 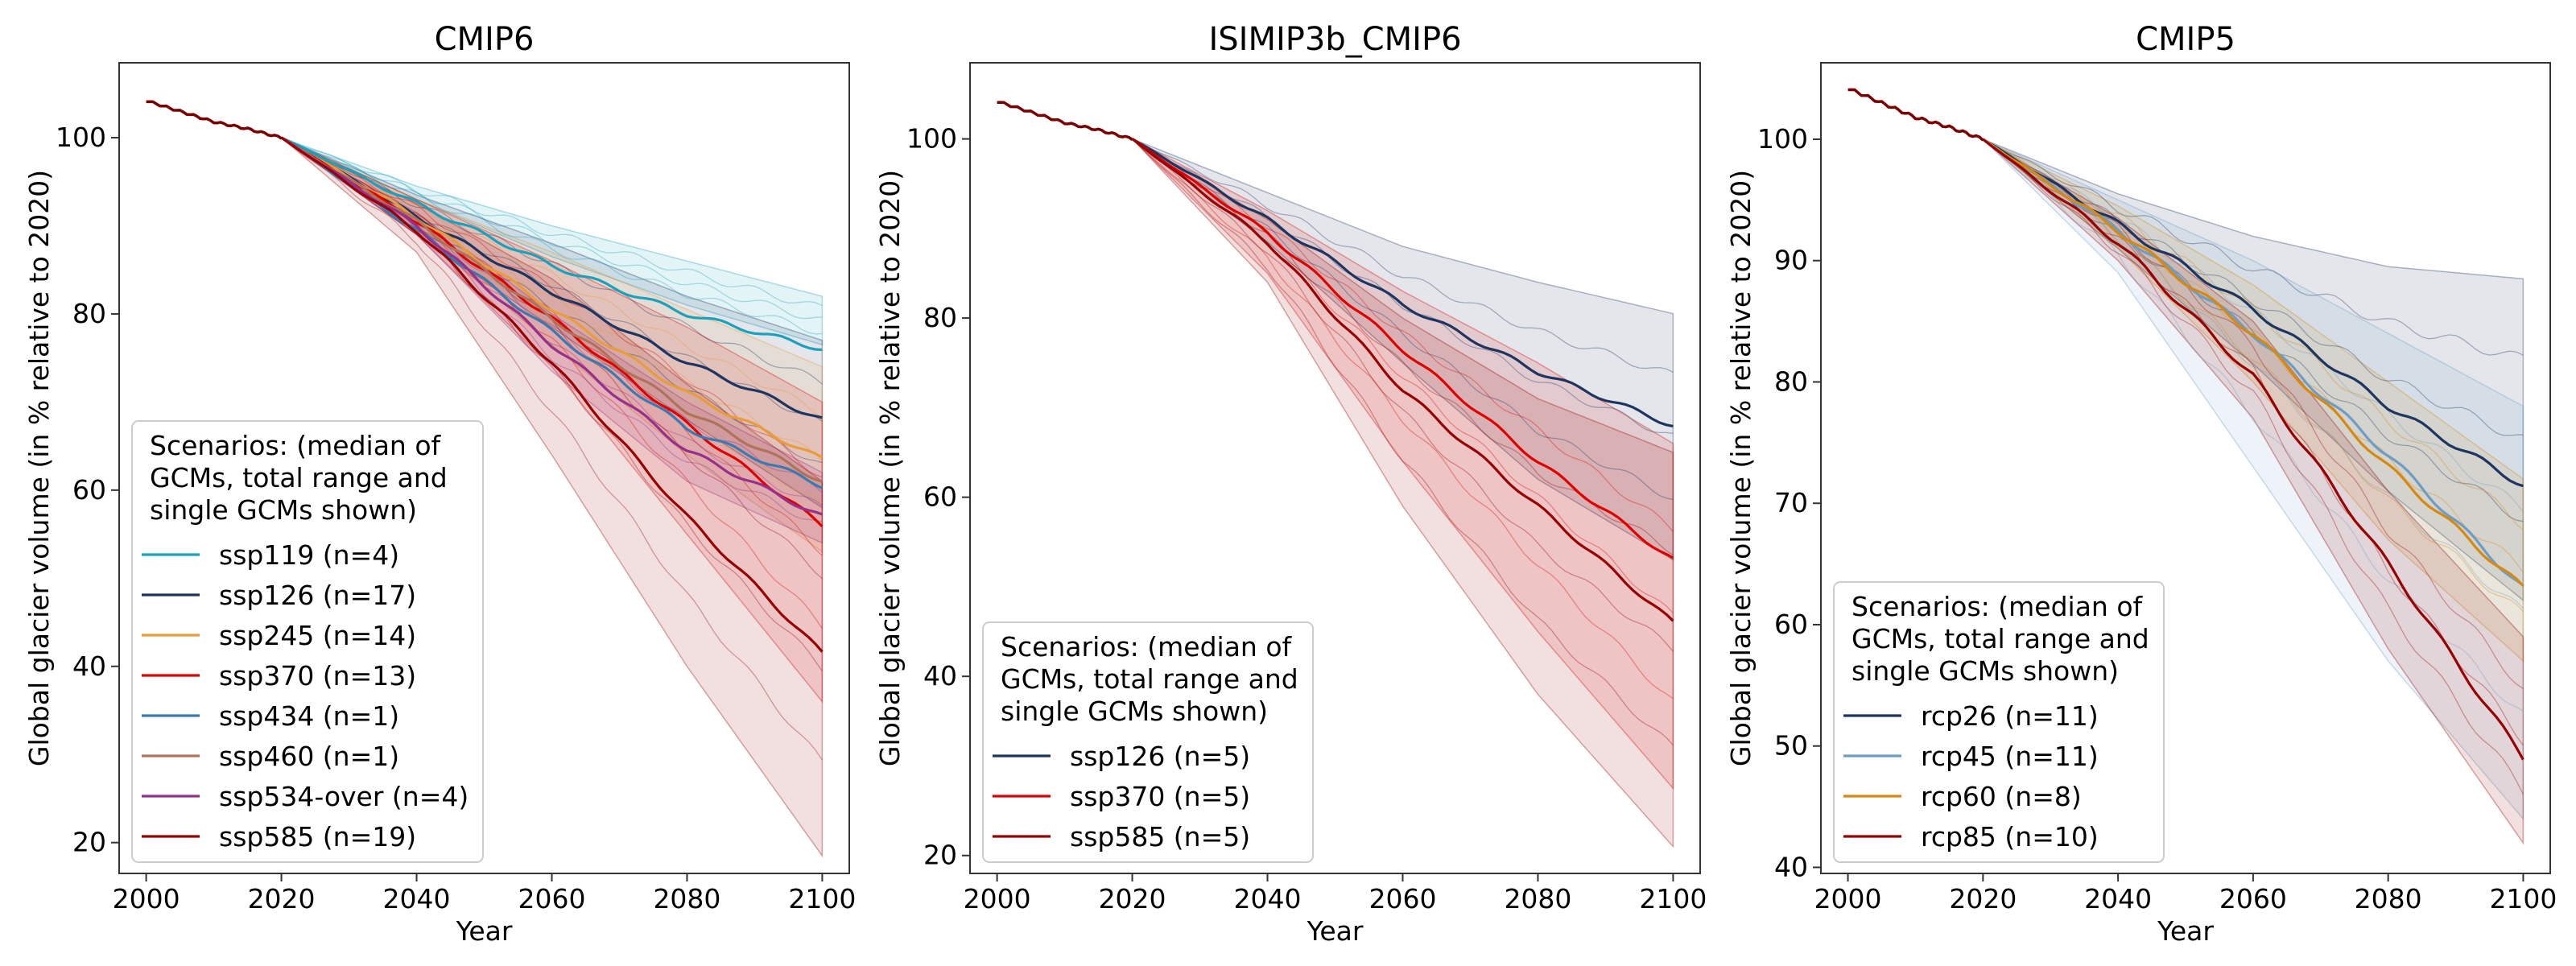 What do you see at coordinates (1791, 746) in the screenshot?
I see `y-tick-label: 50` at bounding box center [1791, 746].